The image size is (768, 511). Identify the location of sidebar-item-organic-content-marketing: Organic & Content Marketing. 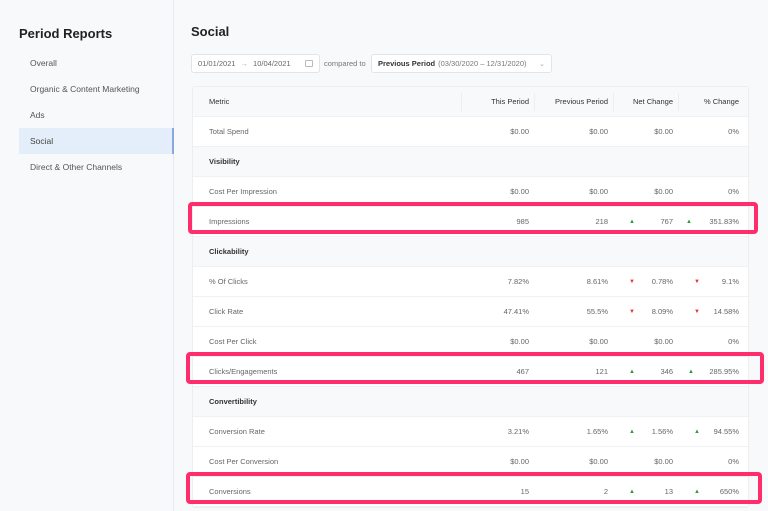
(85, 89).